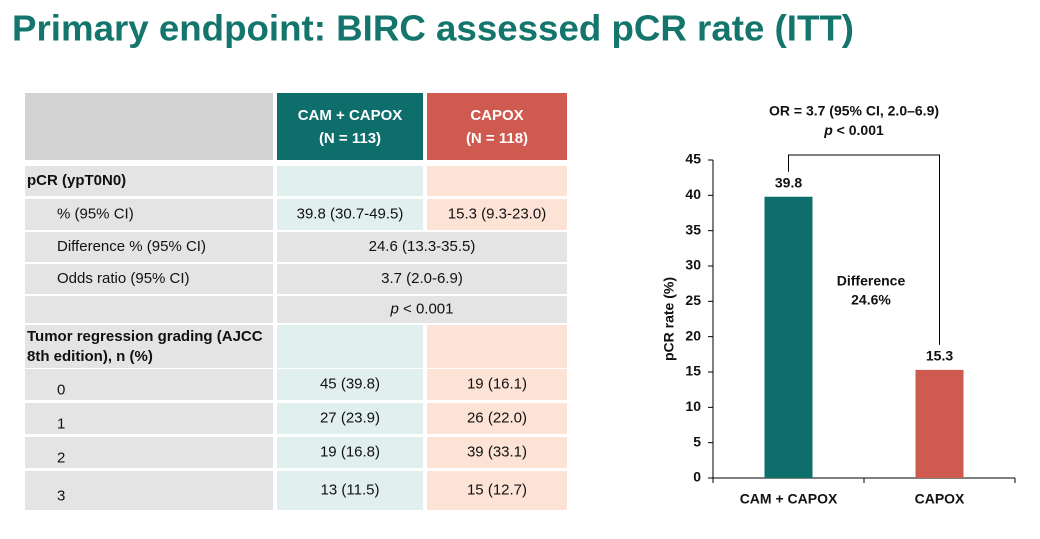  Describe the element at coordinates (828, 130) in the screenshot. I see `chart-p-value-italic: p` at that location.